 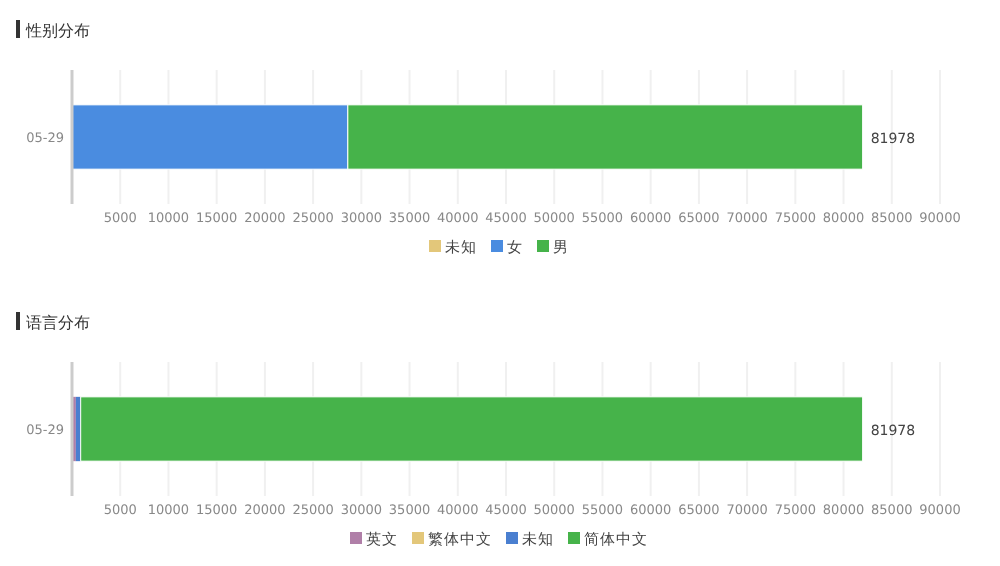 I want to click on chart-title: 性别分布, so click(x=57, y=31).